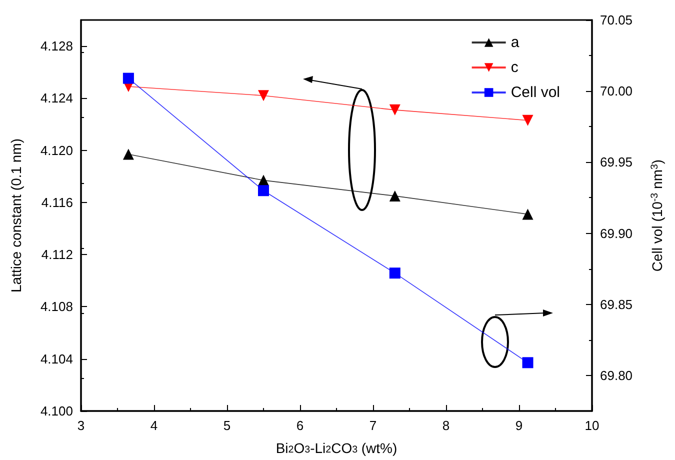 The height and width of the screenshot is (460, 675). I want to click on y-tick-label: 4.112, so click(57, 254).